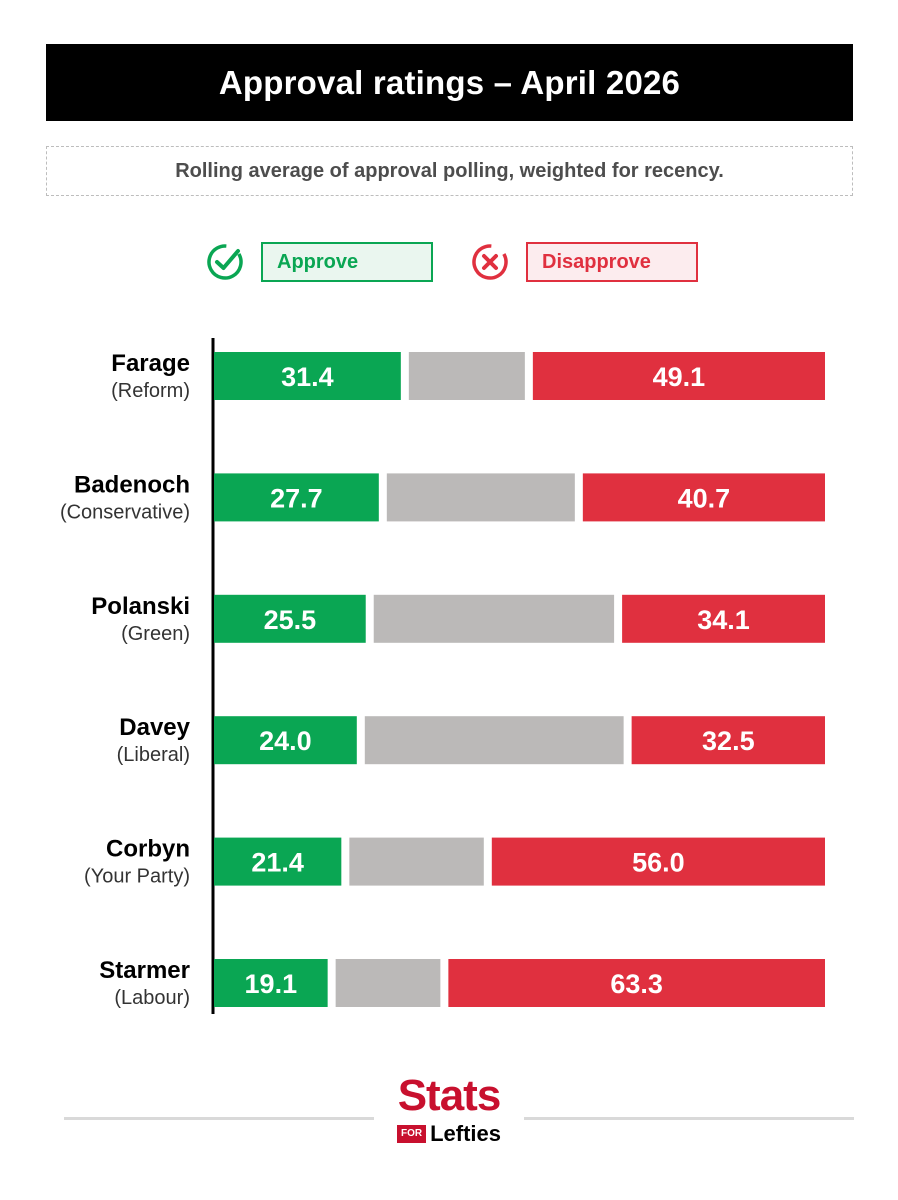 This screenshot has width=898, height=1200. What do you see at coordinates (150, 391) in the screenshot?
I see `party-label-farage: (Reform)` at bounding box center [150, 391].